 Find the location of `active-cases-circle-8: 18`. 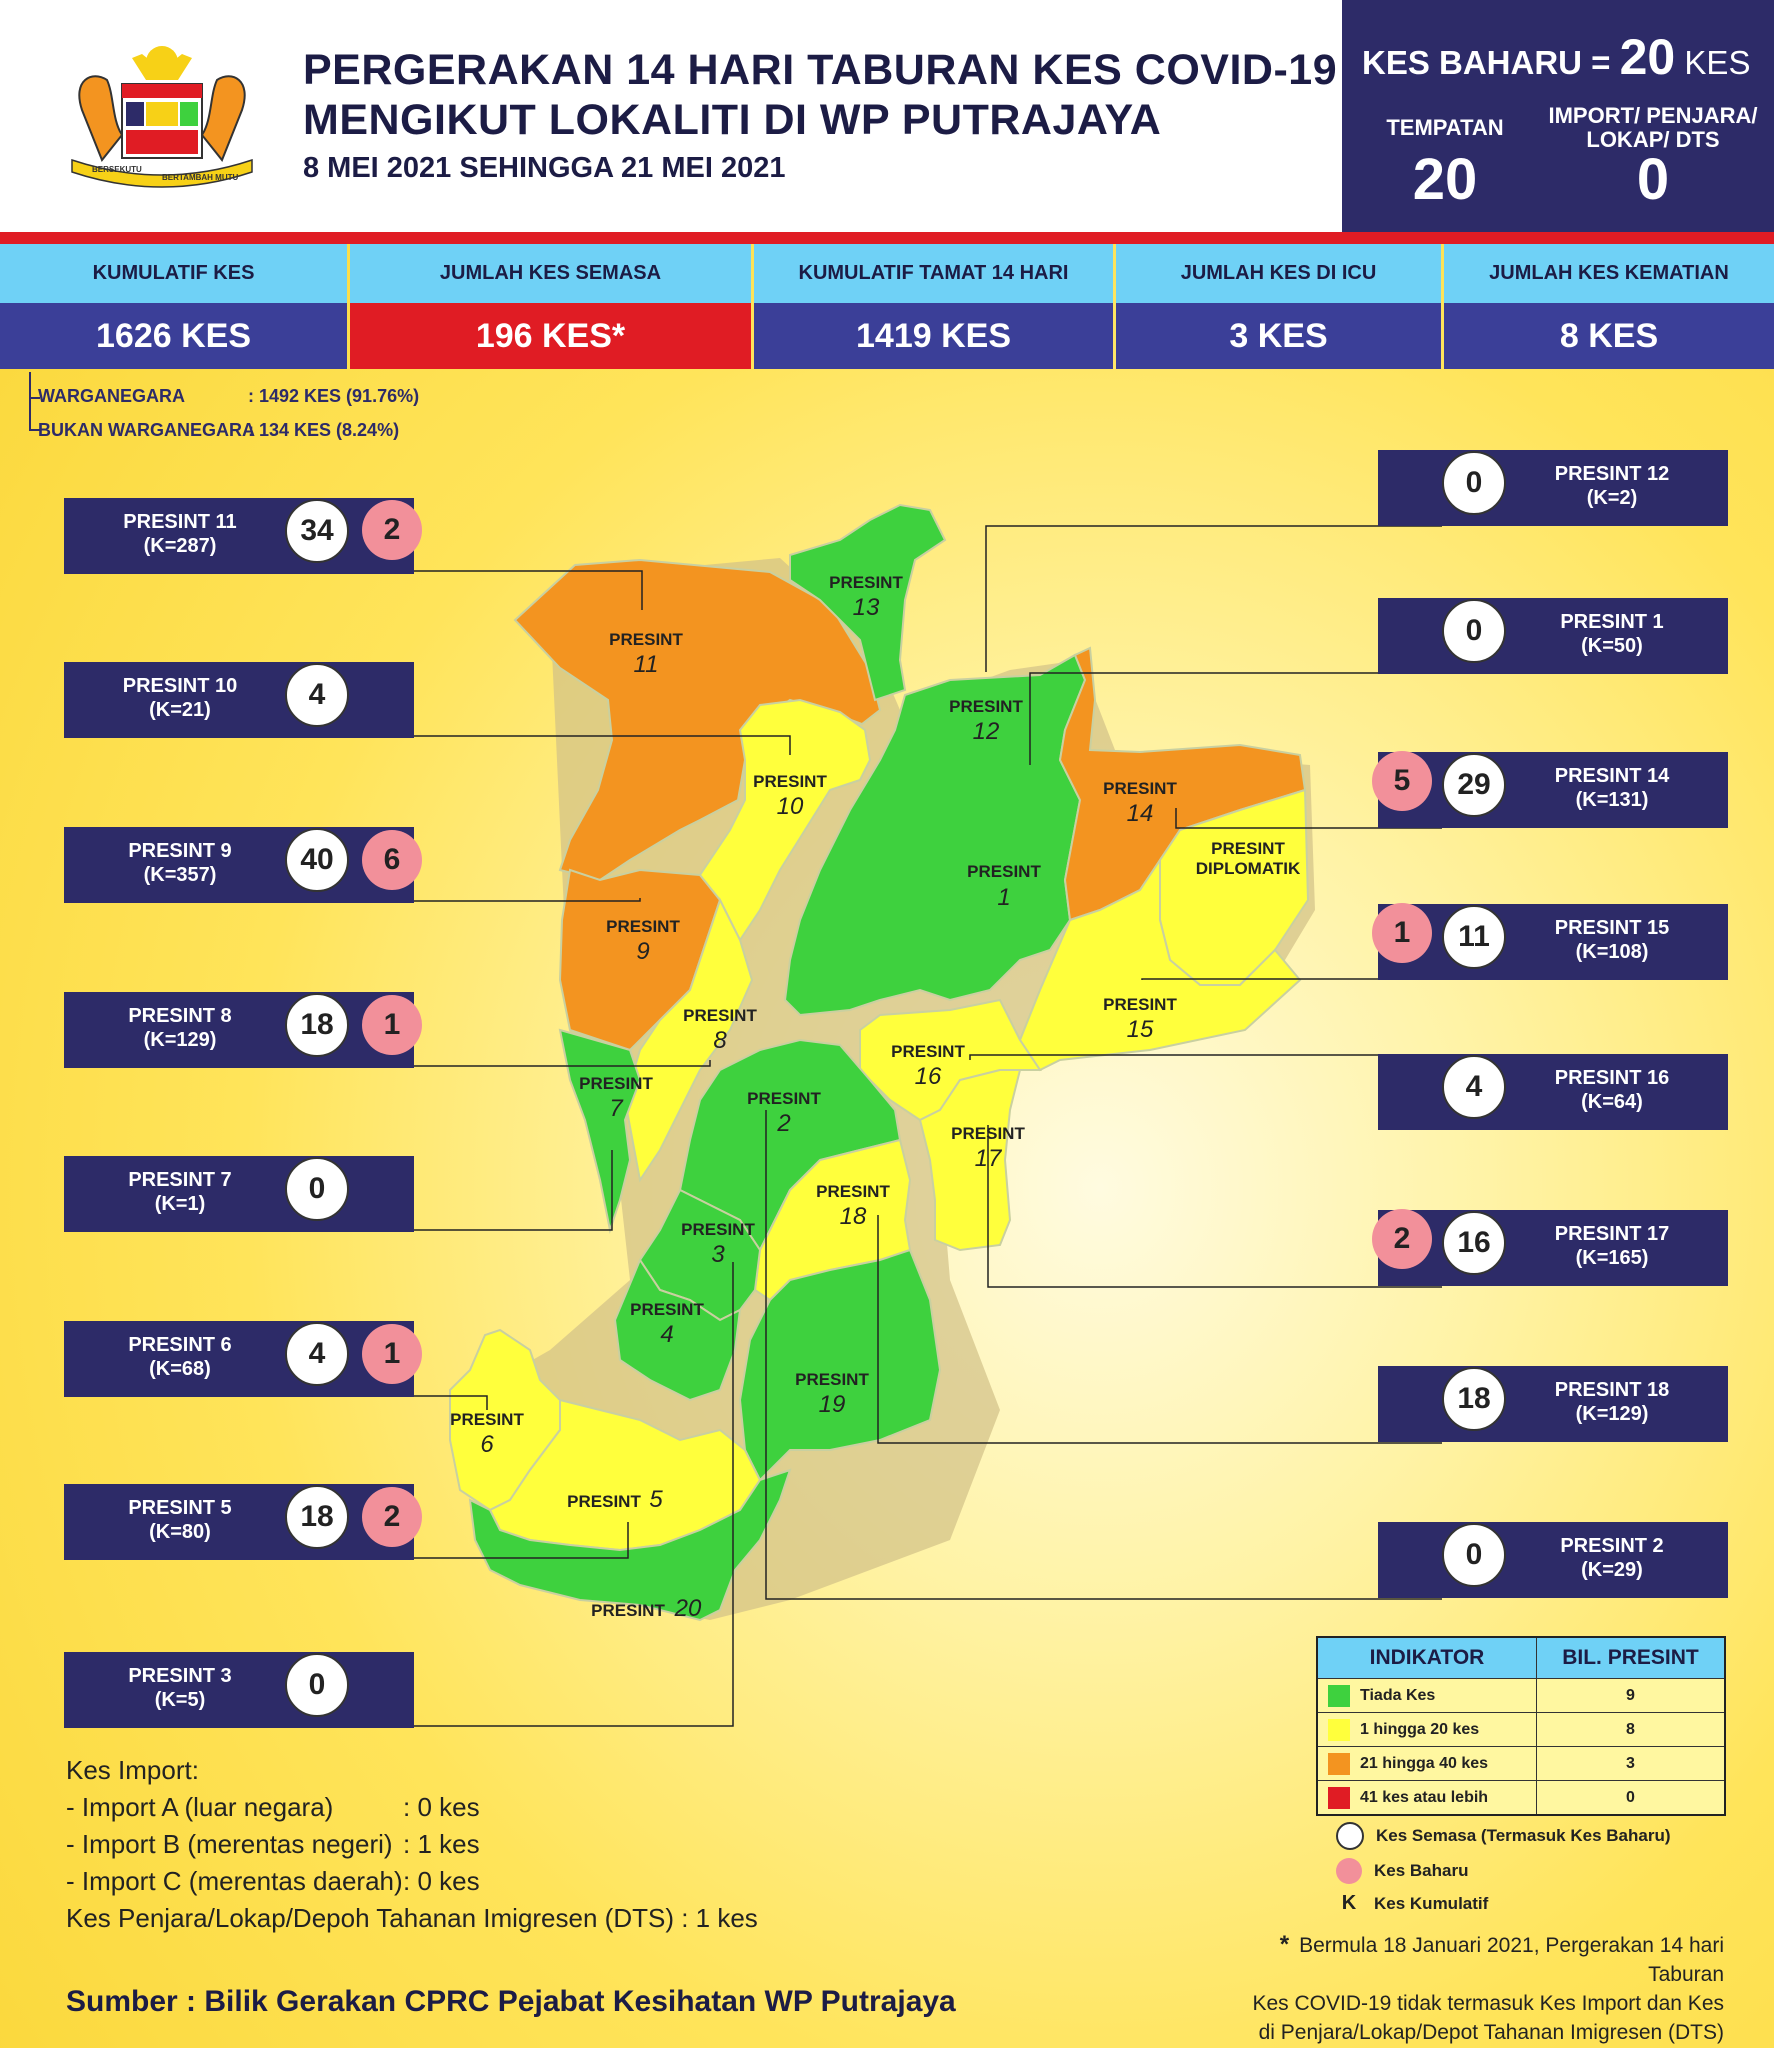

active-cases-circle-8: 18 is located at coordinates (317, 1025).